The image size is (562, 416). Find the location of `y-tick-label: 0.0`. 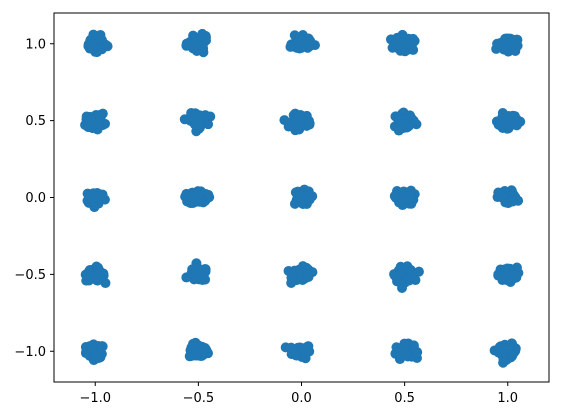

y-tick-label: 0.0 is located at coordinates (35, 198).